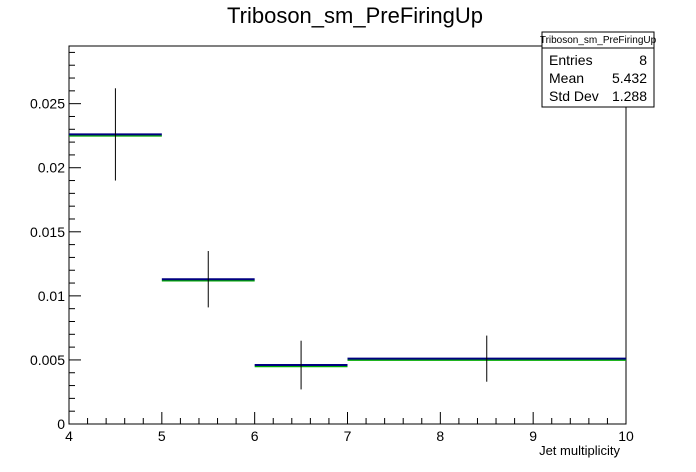 The image size is (696, 472). Describe the element at coordinates (255, 436) in the screenshot. I see `x-tick-label: 6` at that location.